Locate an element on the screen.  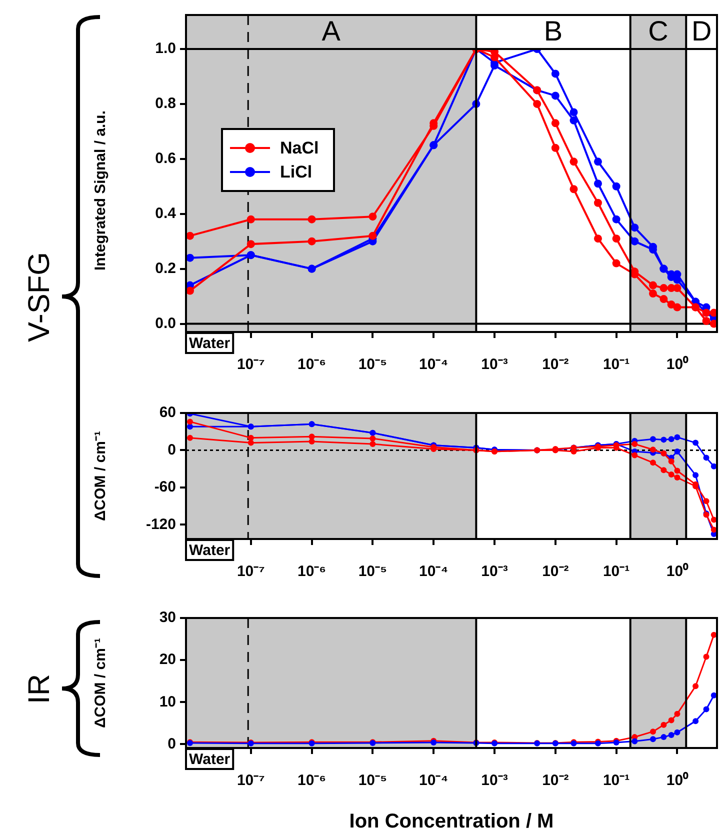
y-tick-label: -120 is located at coordinates (161, 524).